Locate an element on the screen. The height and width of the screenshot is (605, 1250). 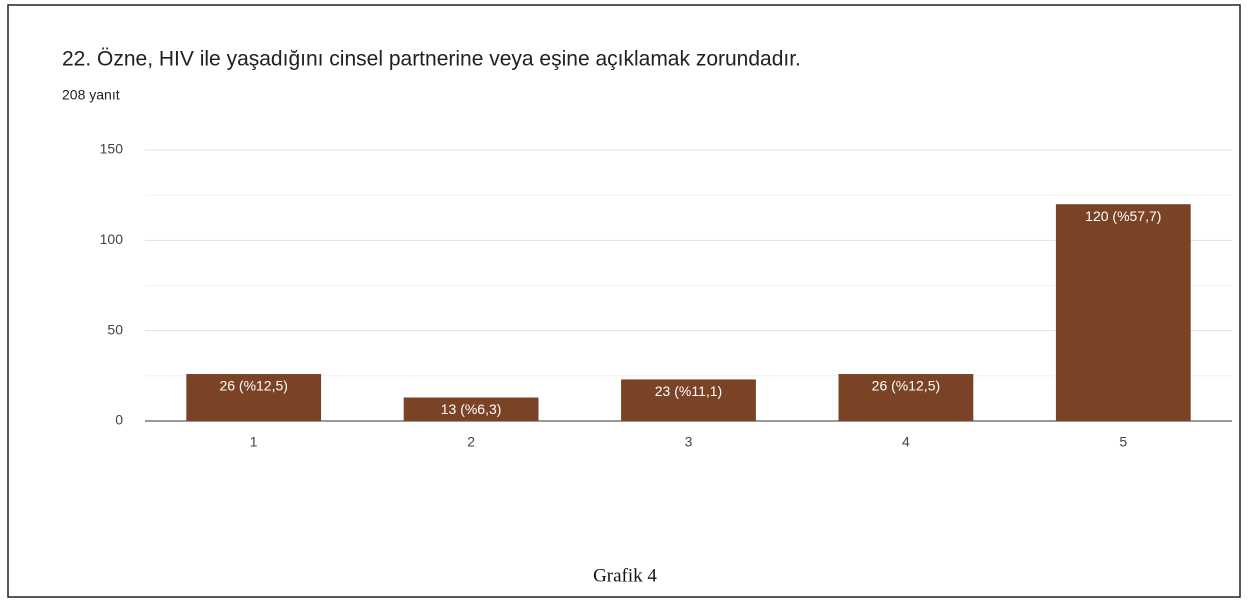
y-tick-label: 50 is located at coordinates (115, 329).